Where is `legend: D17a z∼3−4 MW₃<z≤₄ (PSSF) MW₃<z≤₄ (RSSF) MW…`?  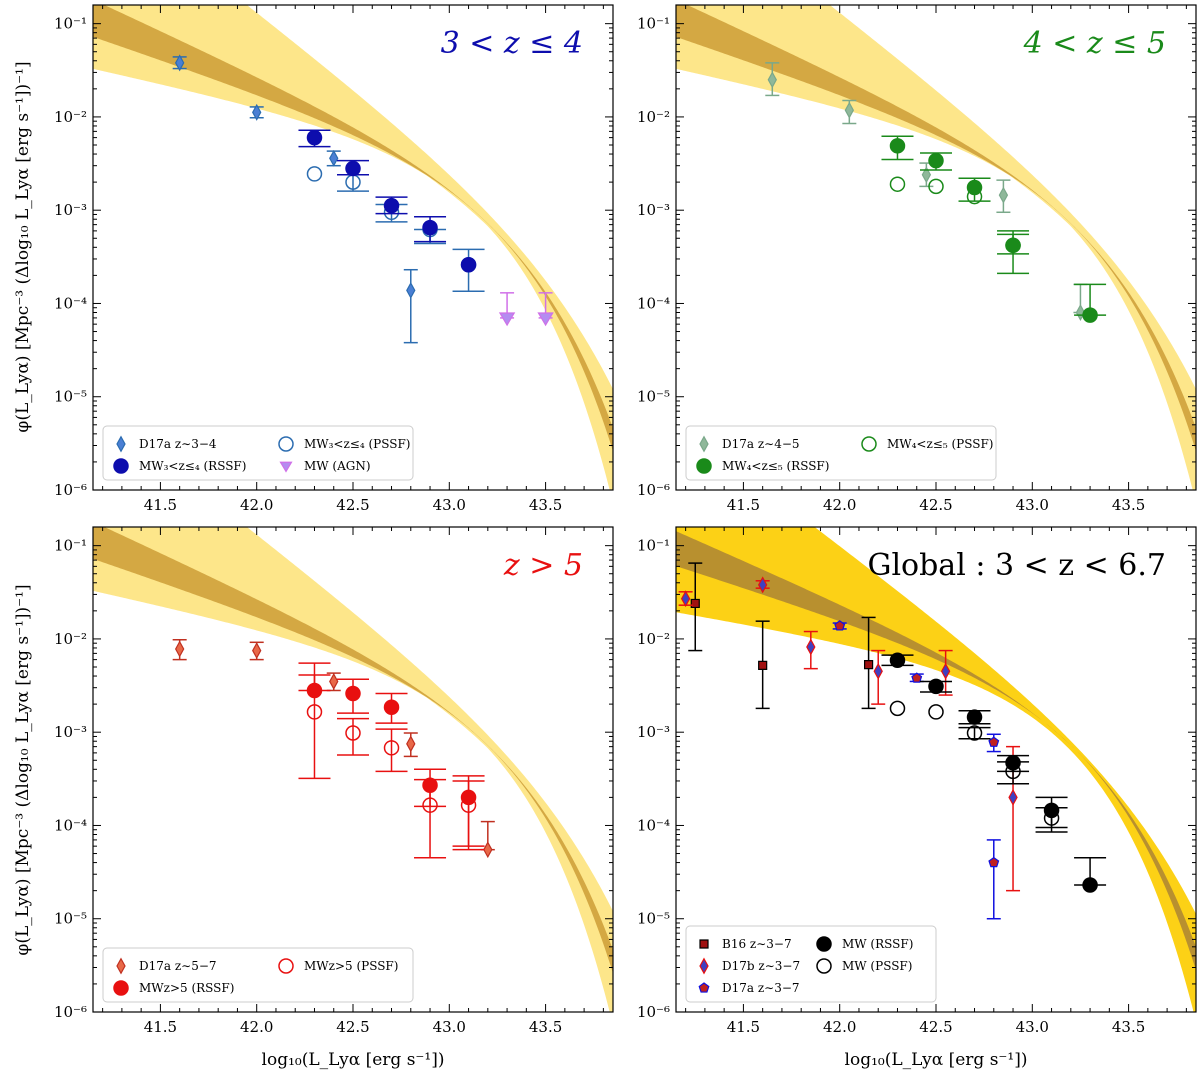 legend: D17a z∼3−4 MW₃<z≤₄ (PSSF) MW₃<z≤₄ (RSSF) MW… is located at coordinates (258, 453).